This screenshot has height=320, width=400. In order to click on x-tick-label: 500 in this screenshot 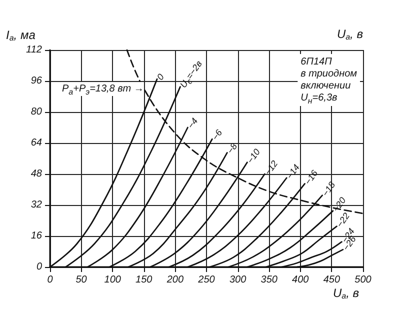, I will do `click(363, 280)`.